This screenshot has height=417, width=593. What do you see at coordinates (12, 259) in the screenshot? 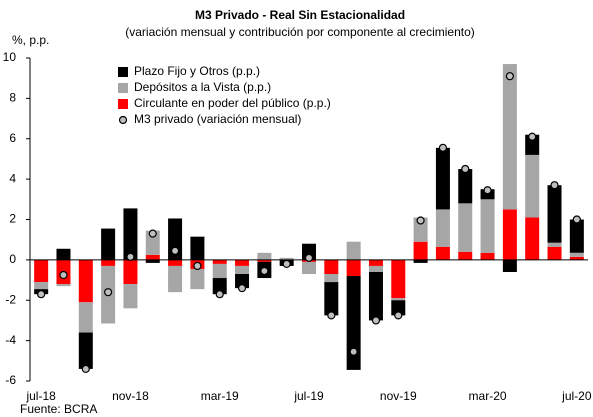
I see `y-tick-label: 0` at bounding box center [12, 259].